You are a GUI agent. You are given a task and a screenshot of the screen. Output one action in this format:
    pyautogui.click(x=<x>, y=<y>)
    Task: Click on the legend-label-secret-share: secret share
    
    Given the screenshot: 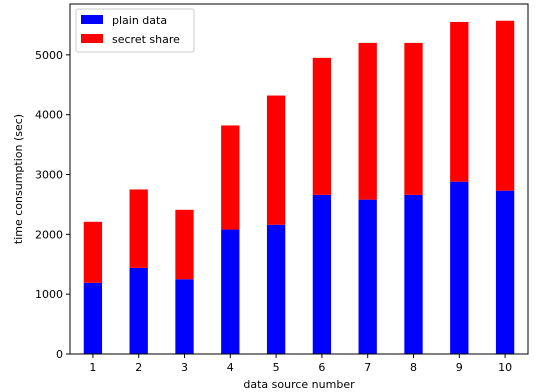 What is the action you would take?
    pyautogui.click(x=146, y=39)
    